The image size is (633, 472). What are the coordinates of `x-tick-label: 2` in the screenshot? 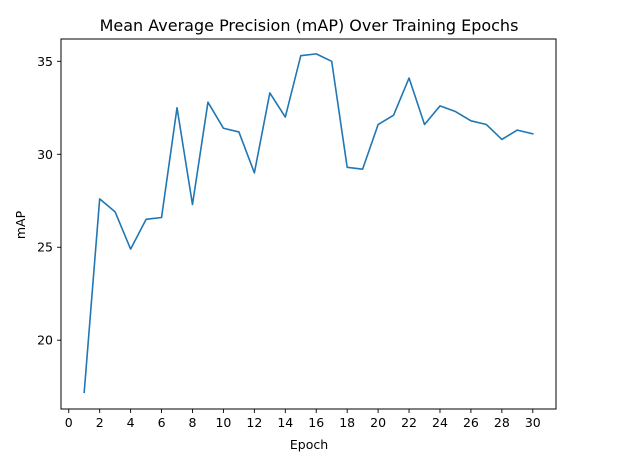 It's located at (100, 422).